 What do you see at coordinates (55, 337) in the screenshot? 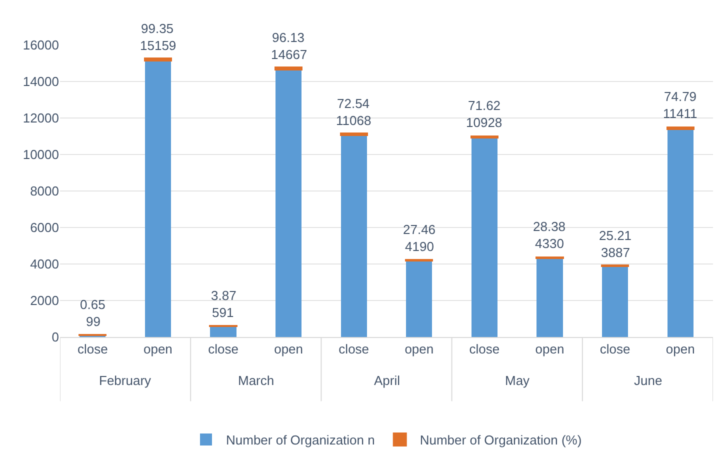
I see `y-tick-label: 0` at bounding box center [55, 337].